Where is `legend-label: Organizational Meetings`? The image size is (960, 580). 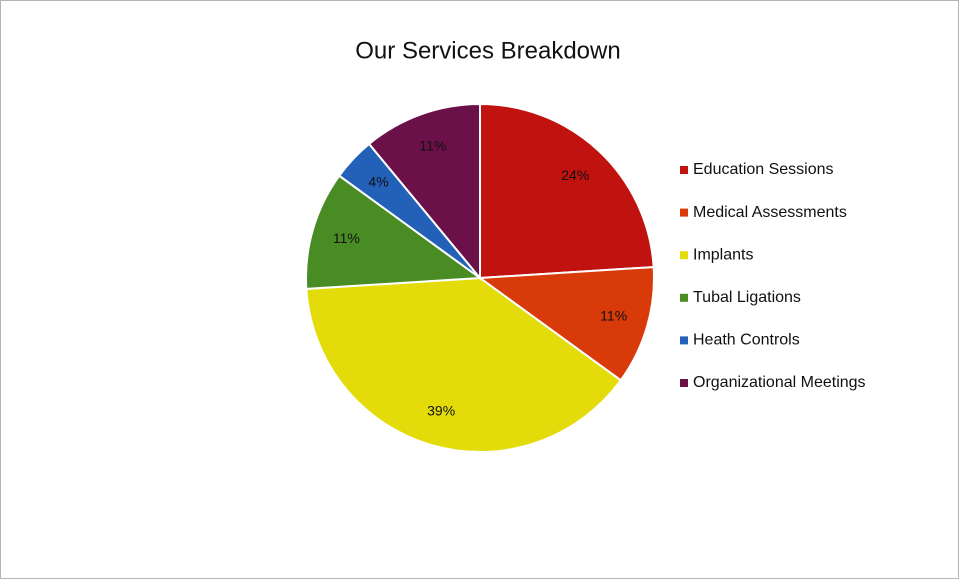 legend-label: Organizational Meetings is located at coordinates (779, 382).